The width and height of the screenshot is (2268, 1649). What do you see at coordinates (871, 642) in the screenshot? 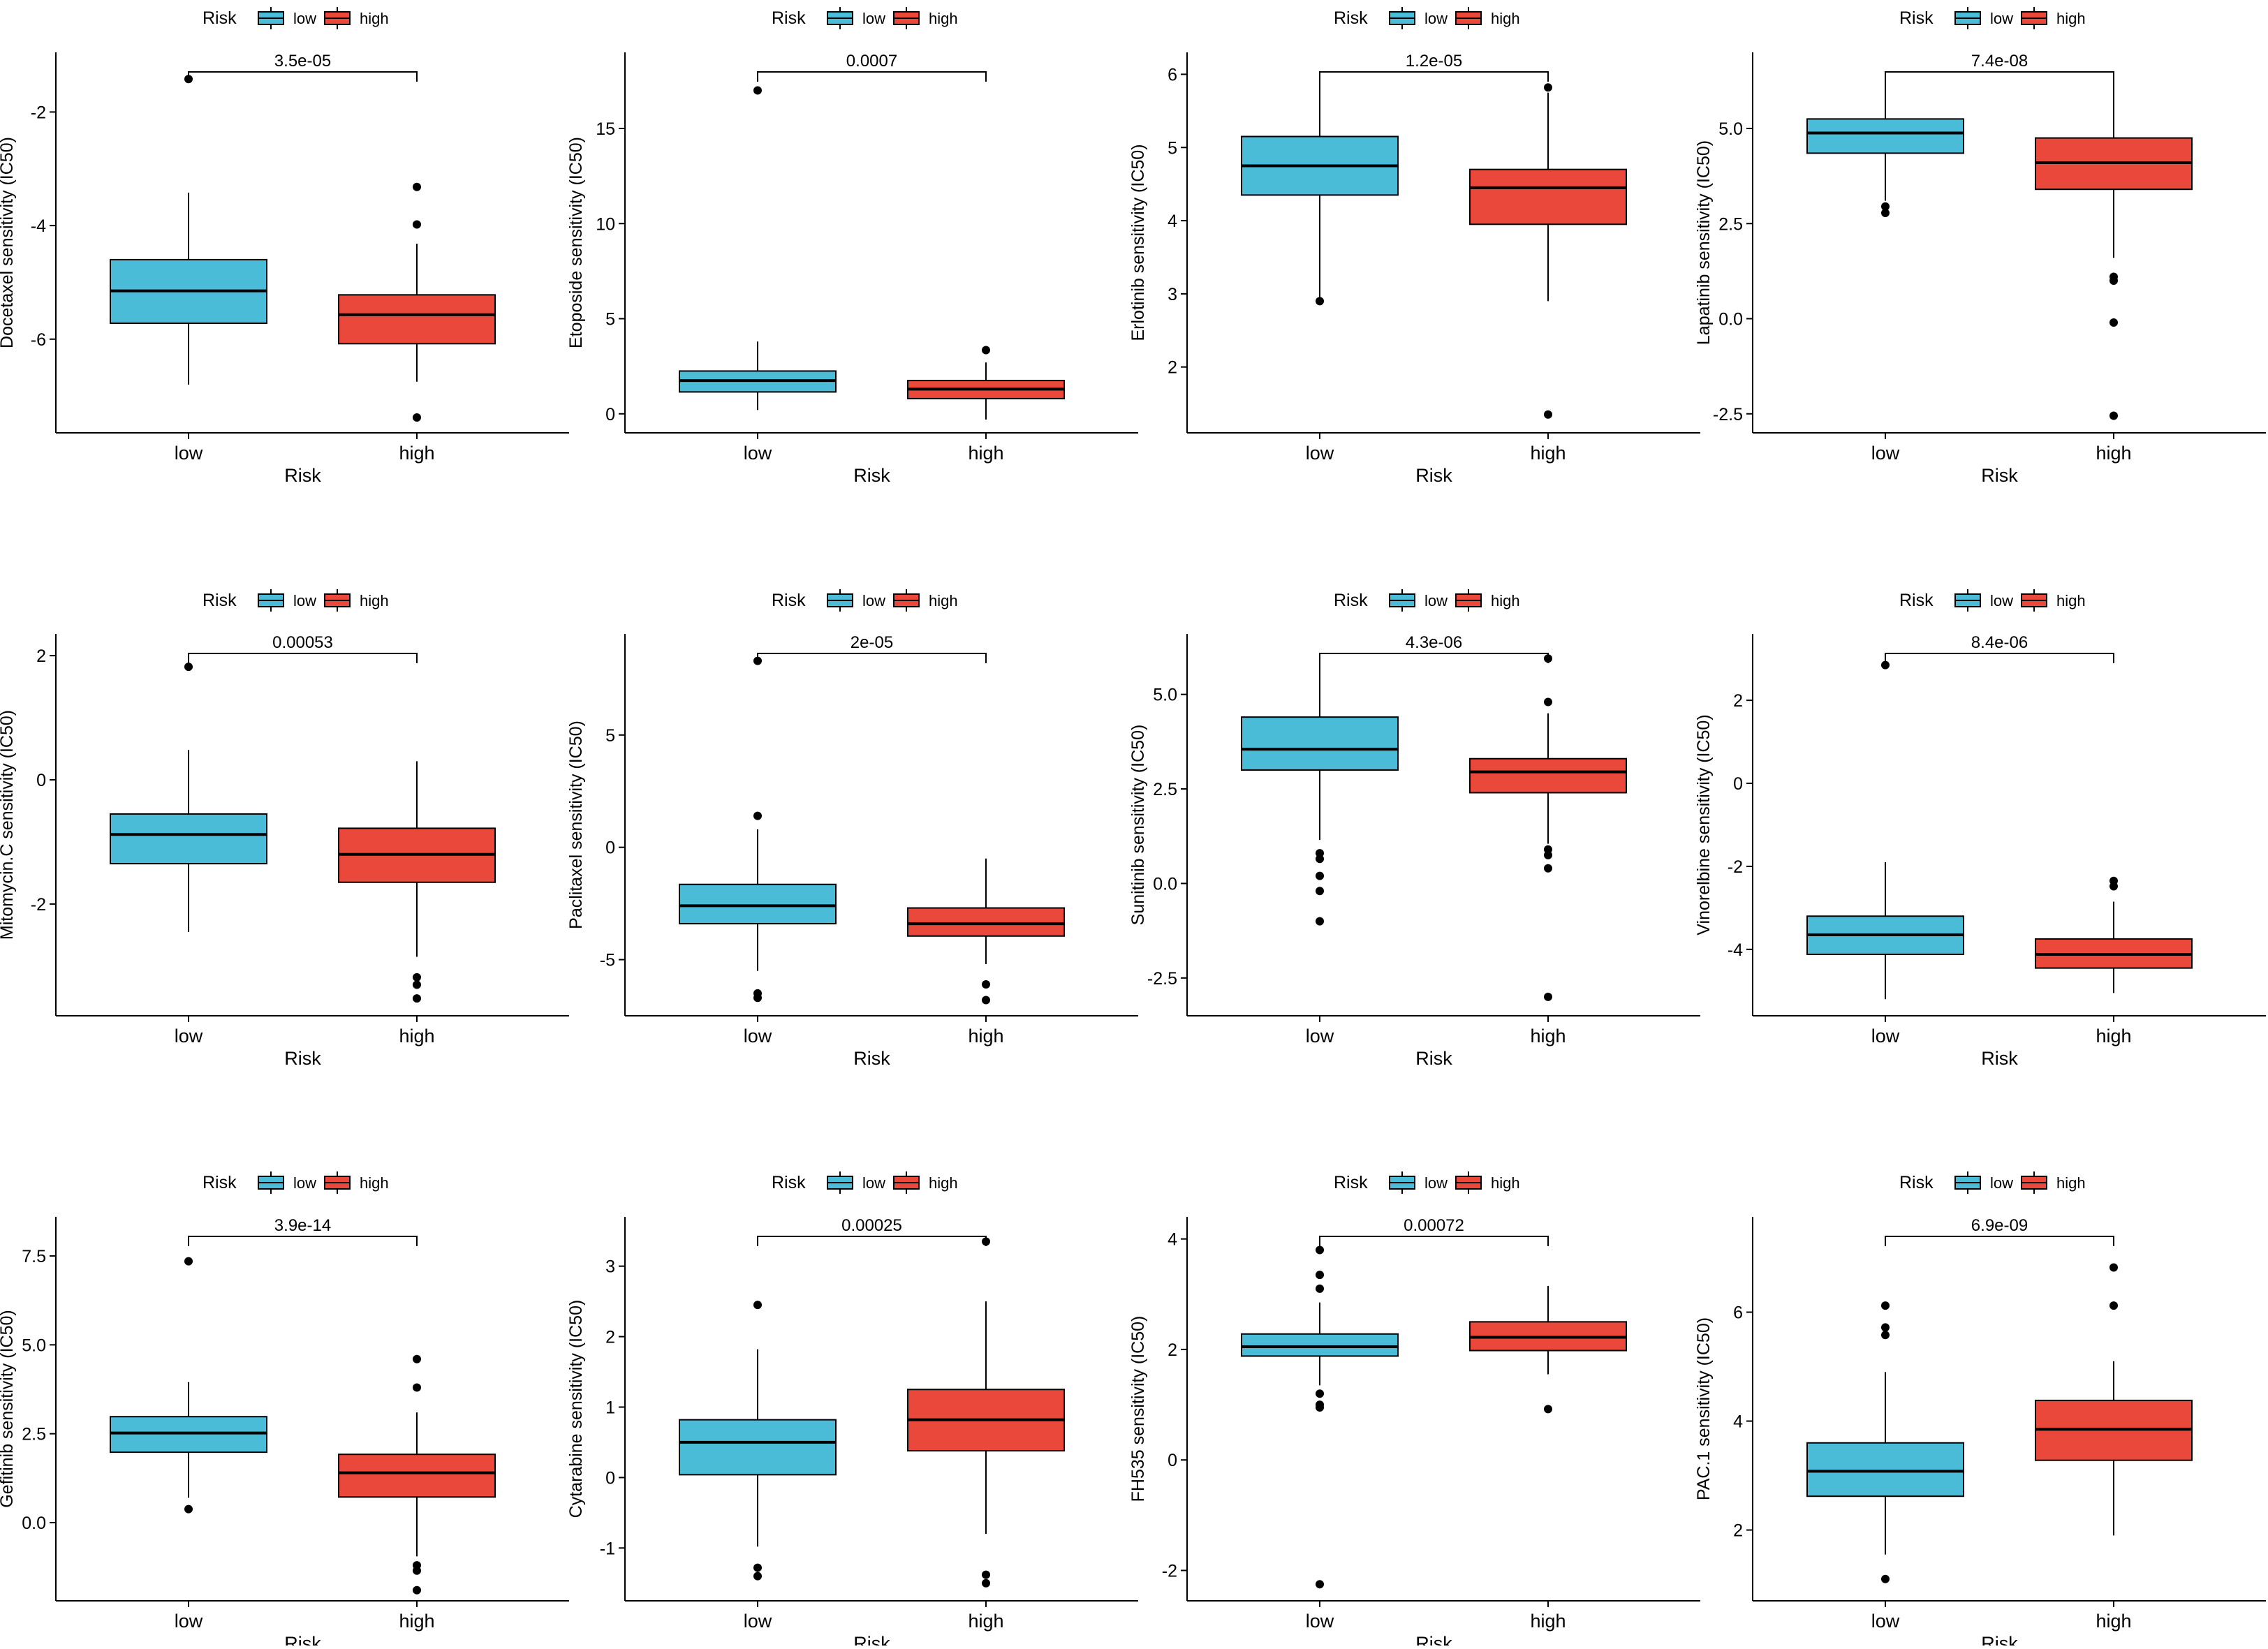
I see `pvalue-label: 2e-05` at bounding box center [871, 642].